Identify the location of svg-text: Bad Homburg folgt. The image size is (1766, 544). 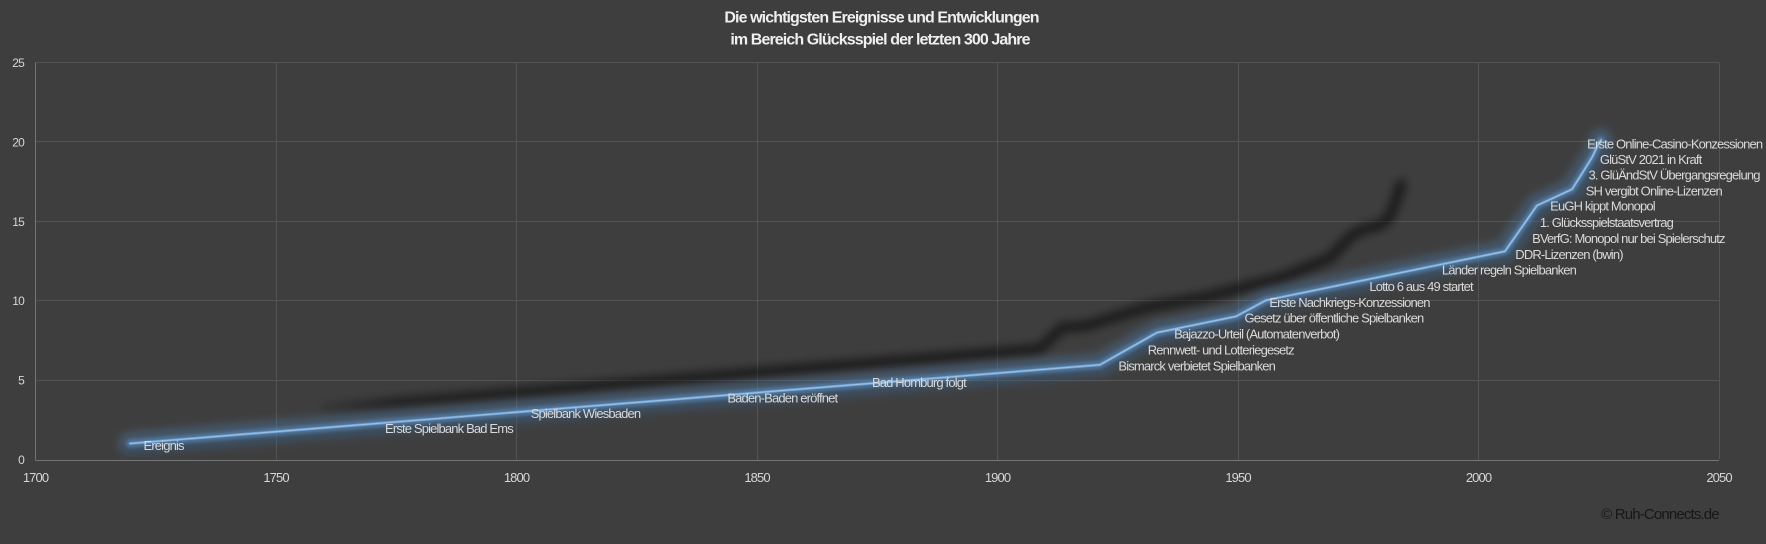
(919, 382).